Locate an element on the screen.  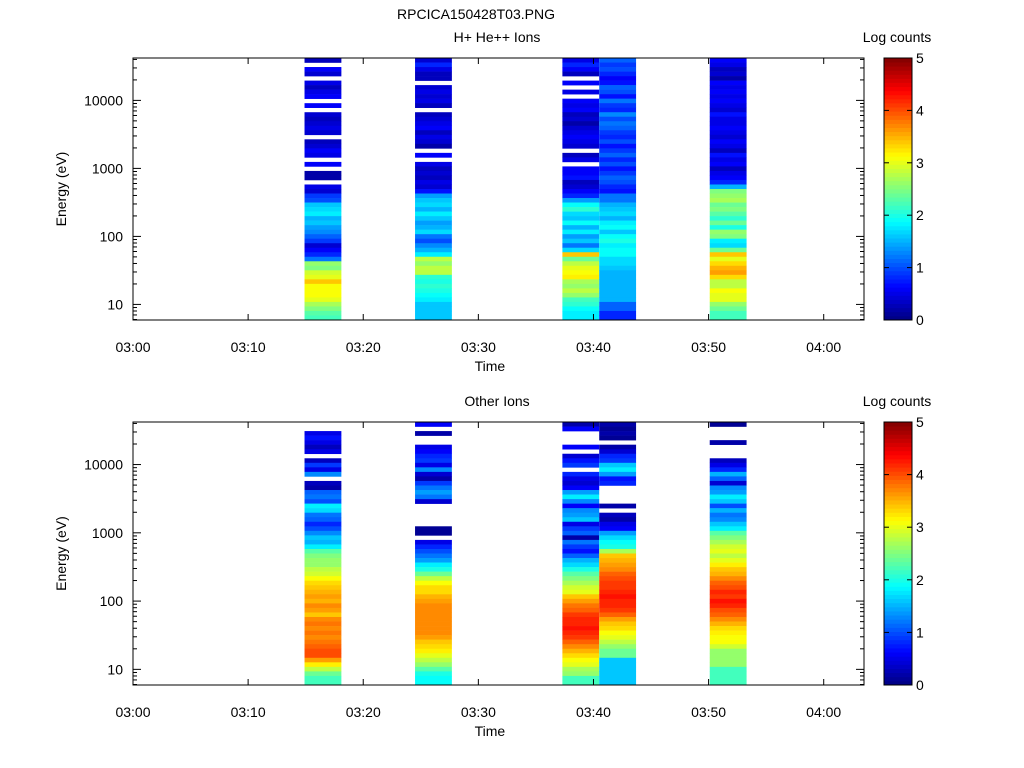
colorbar-tick-label: 0 is located at coordinates (920, 320).